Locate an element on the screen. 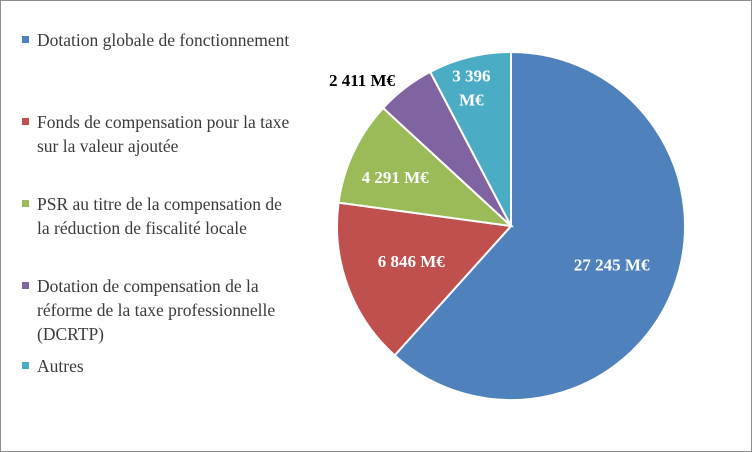 This screenshot has height=452, width=752. data-label-dgf: 27 245 M€ is located at coordinates (612, 265).